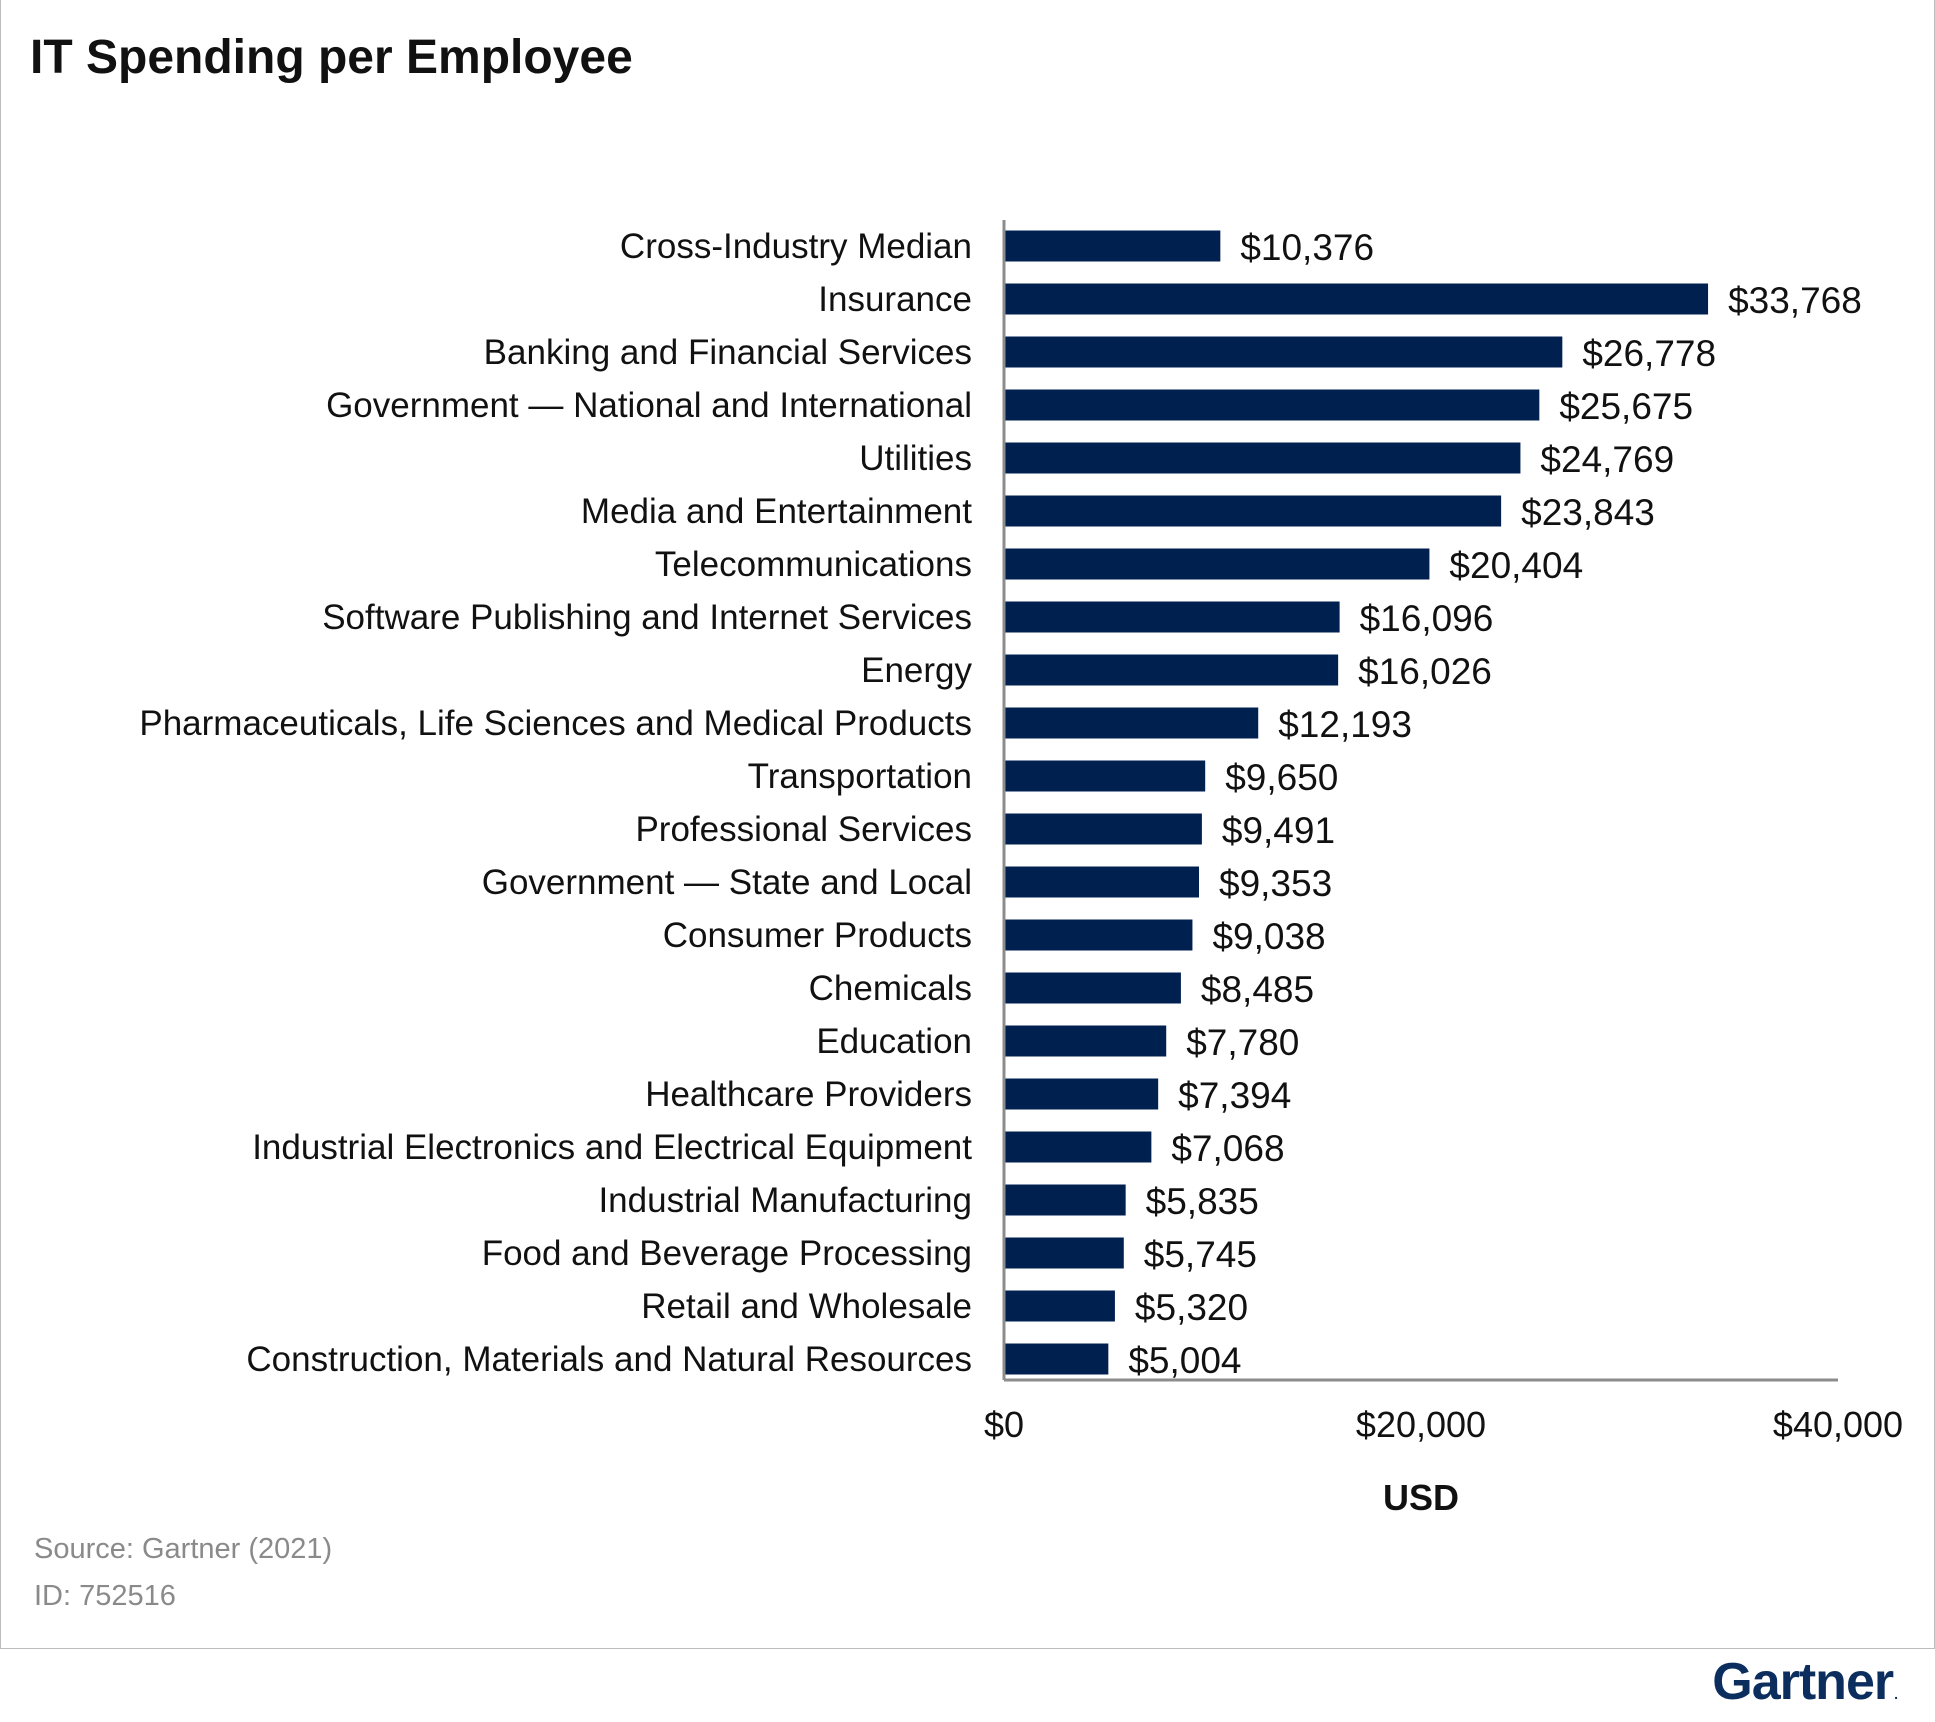  I want to click on category-label: Food and Beverage Processing, so click(727, 1253).